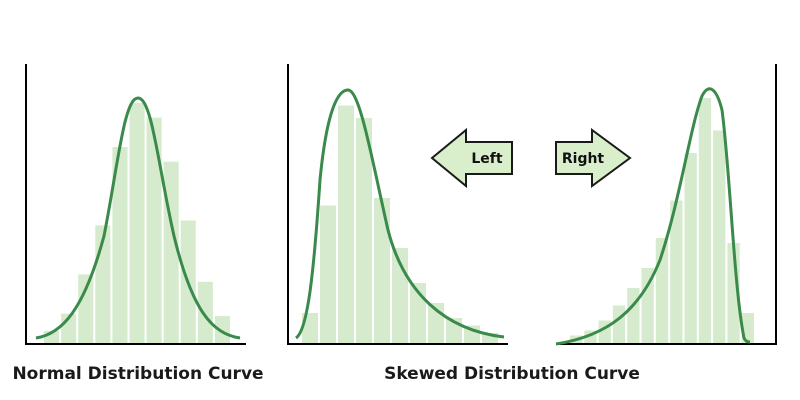 The width and height of the screenshot is (800, 400). I want to click on right-arrow-icon, so click(593, 158).